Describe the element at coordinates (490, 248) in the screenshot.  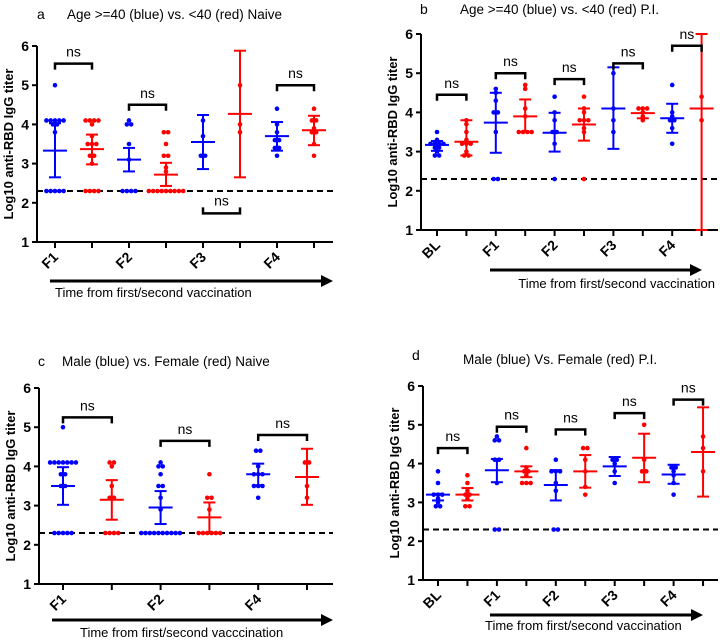
I see `x-tick-label: F1` at that location.